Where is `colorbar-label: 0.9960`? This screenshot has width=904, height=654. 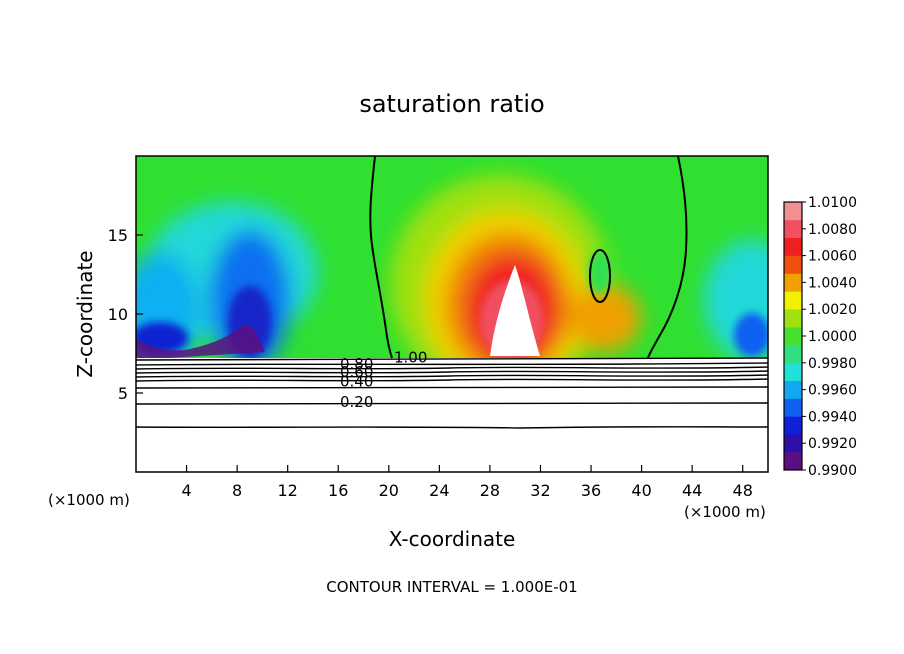
colorbar-label: 0.9960 is located at coordinates (832, 391).